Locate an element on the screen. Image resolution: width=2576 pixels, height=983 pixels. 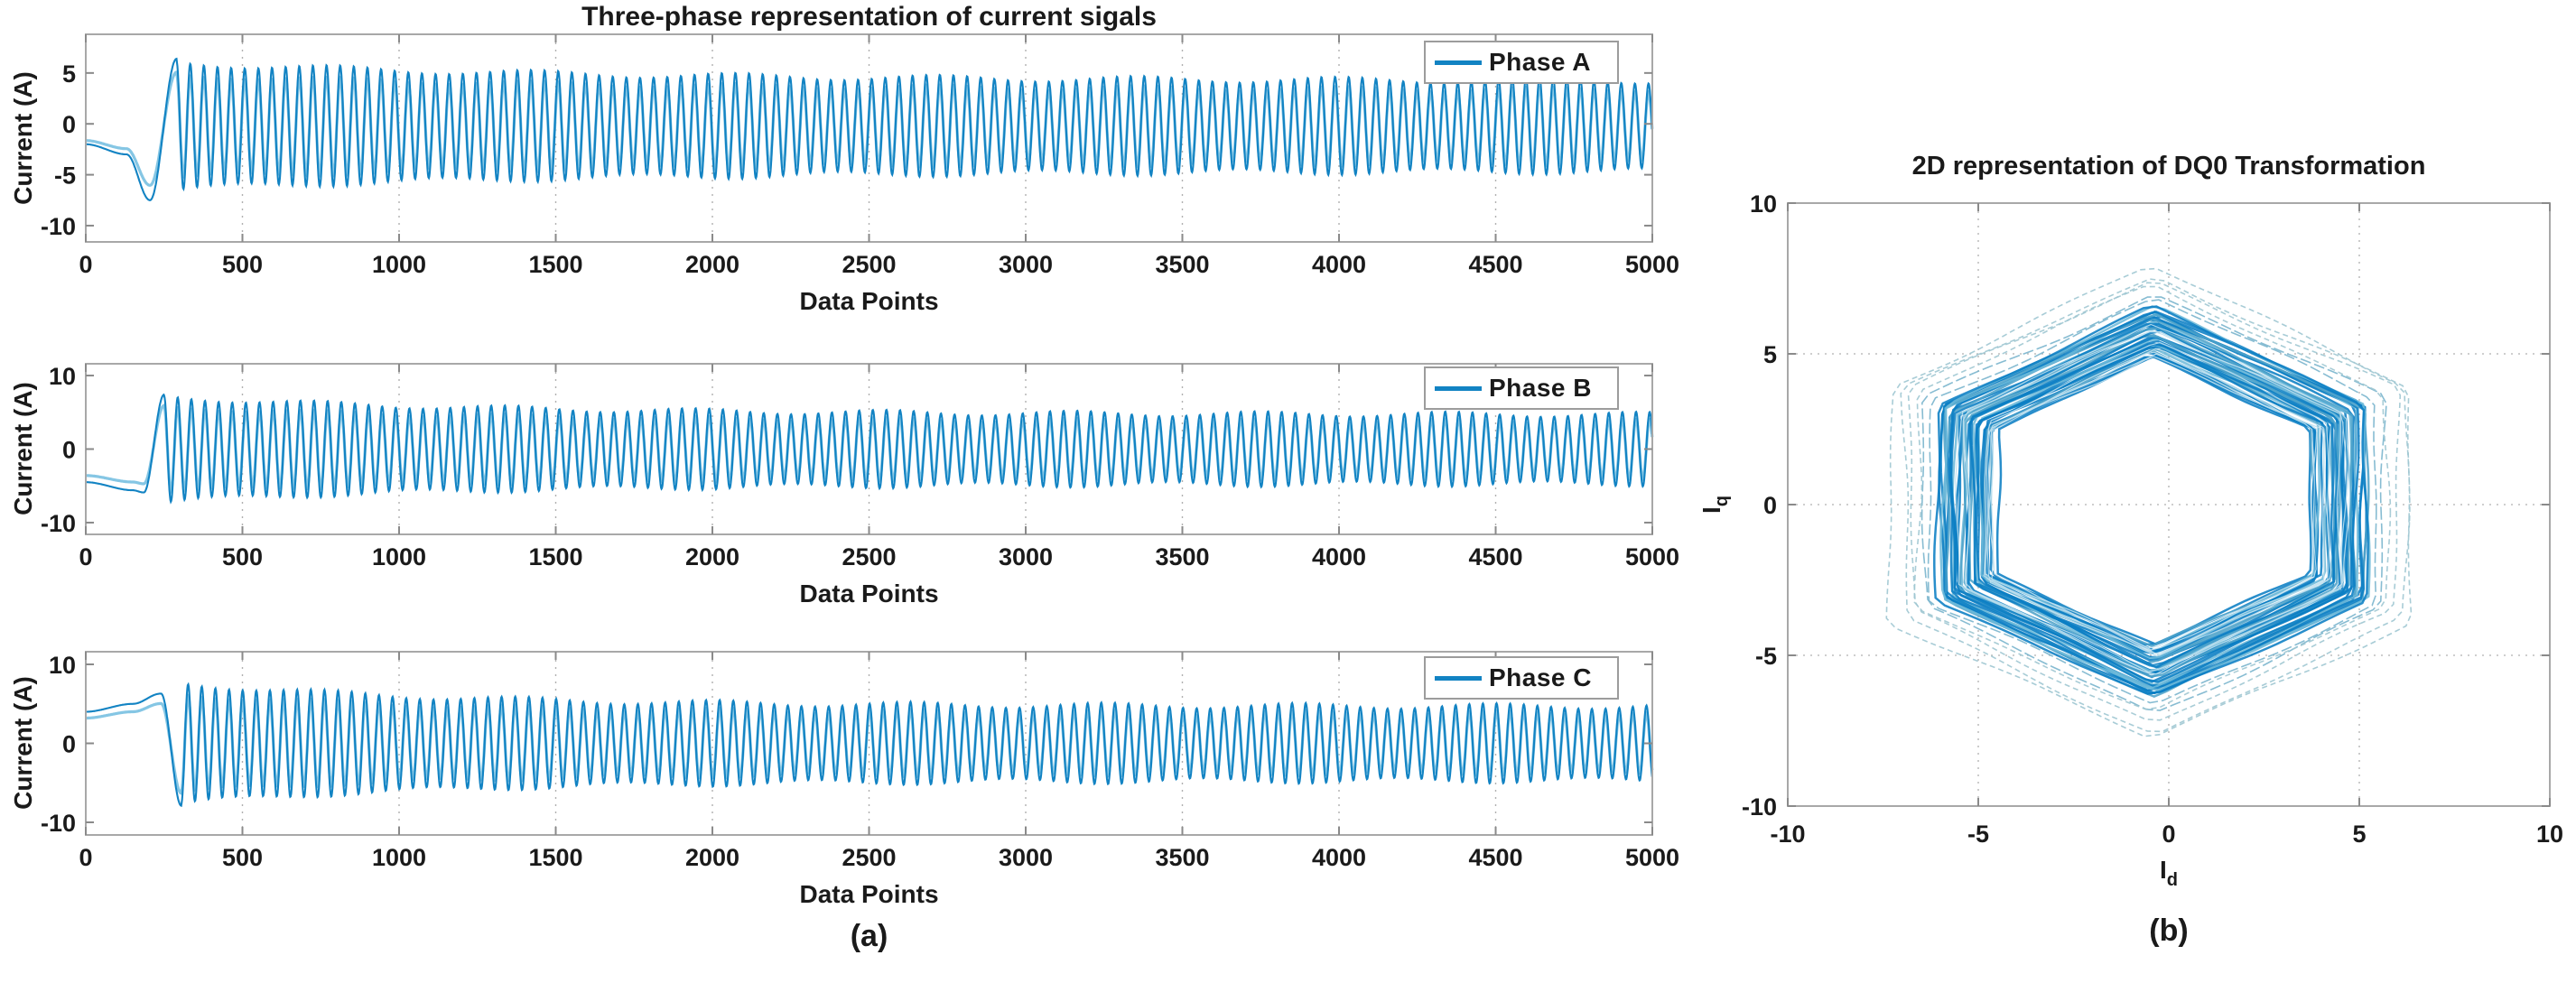
legend-label: Phase A is located at coordinates (1540, 62).